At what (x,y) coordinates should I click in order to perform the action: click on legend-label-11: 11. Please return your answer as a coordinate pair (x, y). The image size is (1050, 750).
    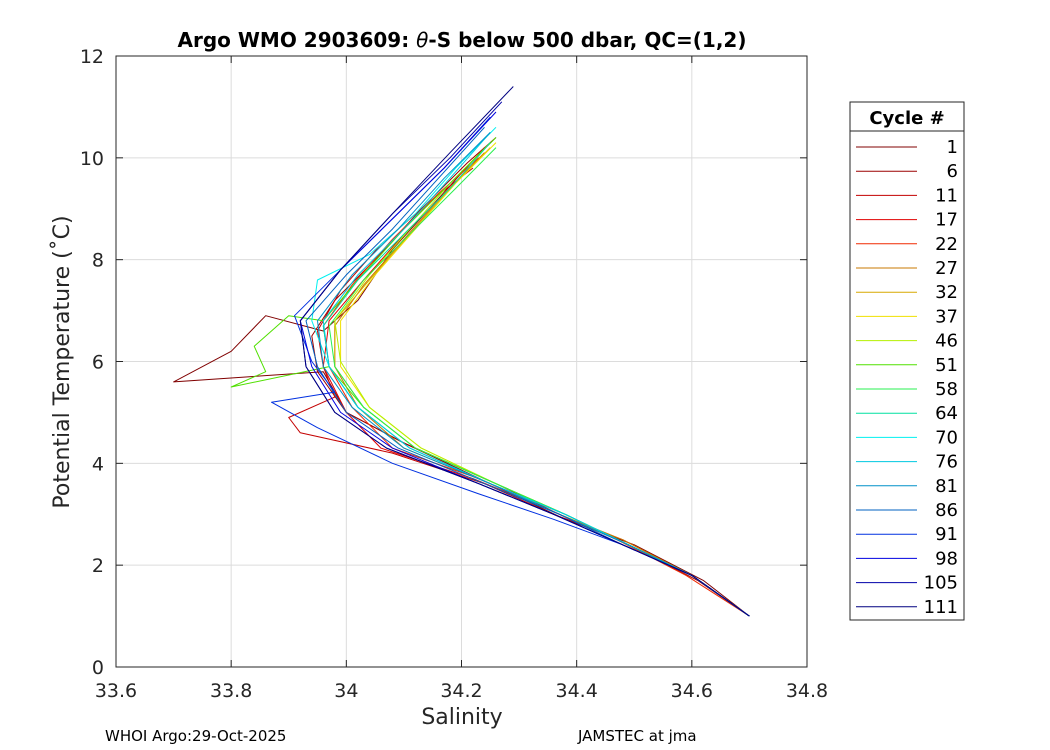
    Looking at the image, I should click on (946, 195).